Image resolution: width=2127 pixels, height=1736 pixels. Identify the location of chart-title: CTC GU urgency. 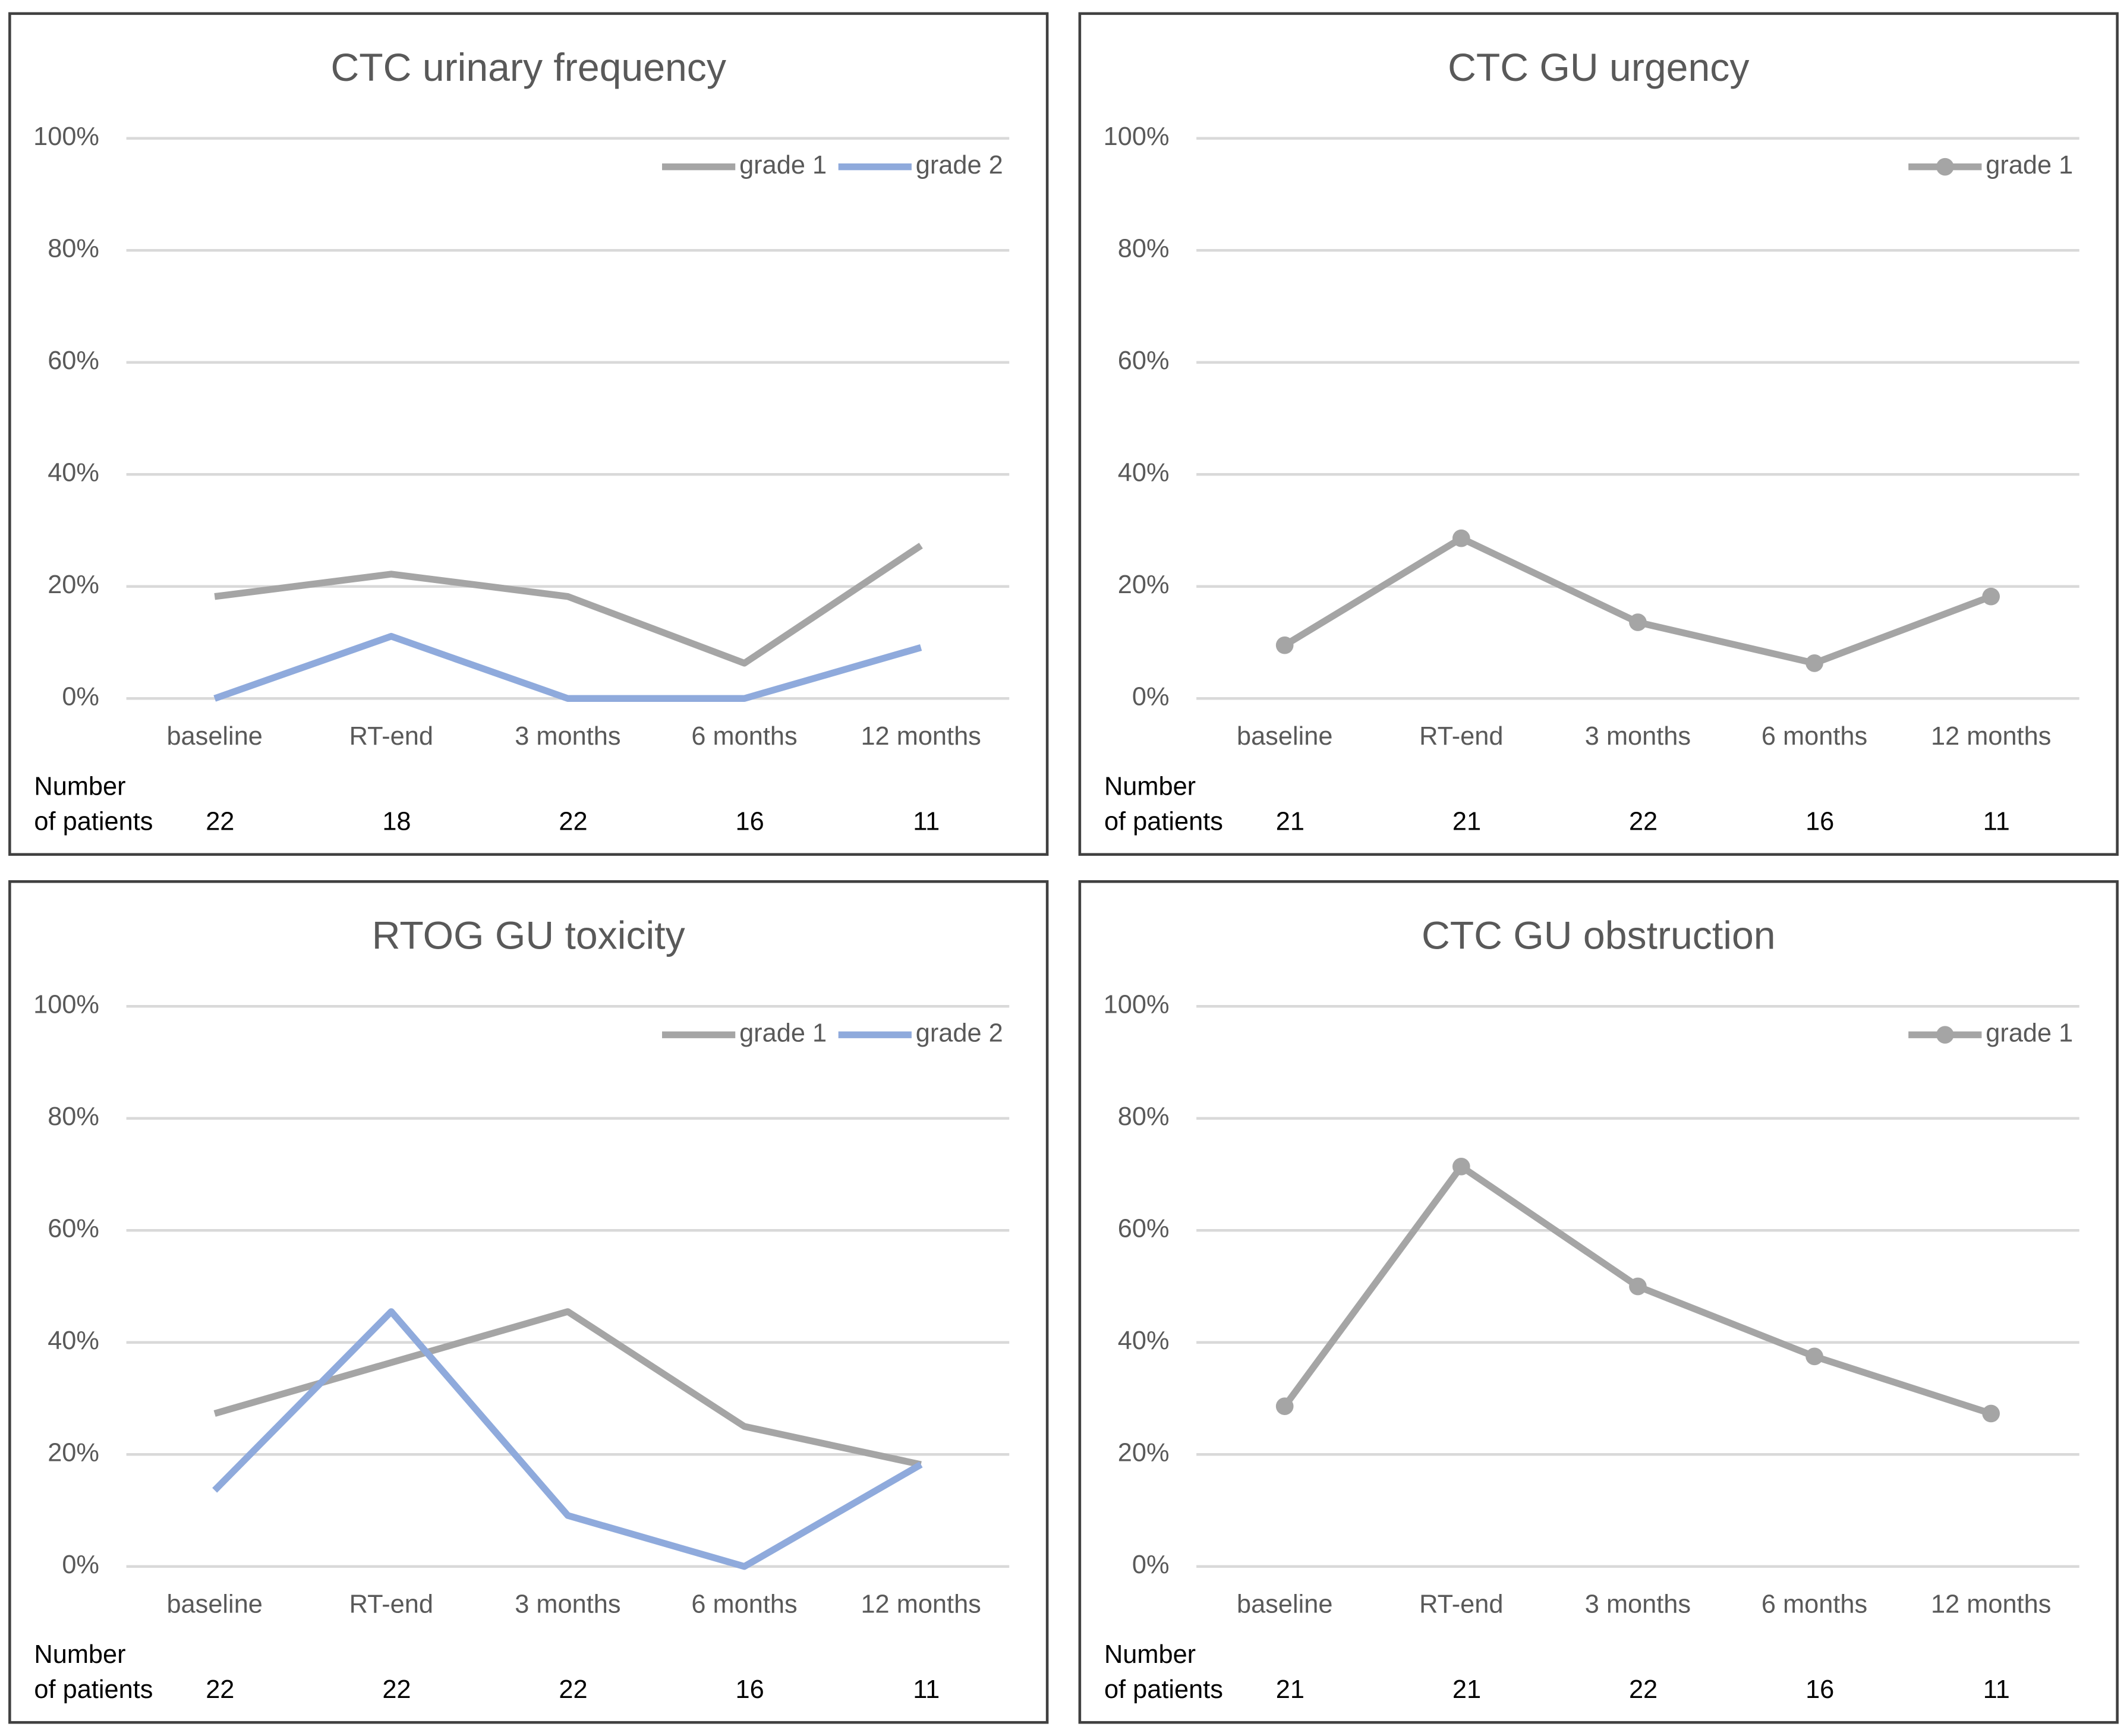
(1598, 68).